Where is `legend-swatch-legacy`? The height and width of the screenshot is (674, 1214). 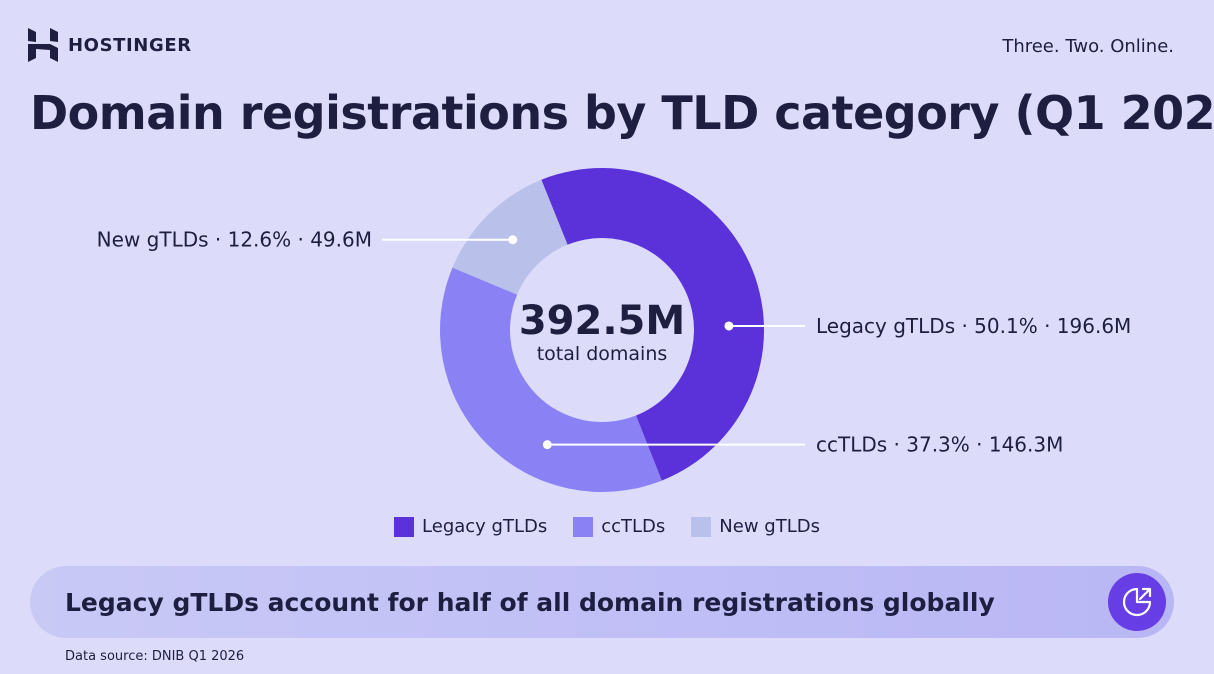
legend-swatch-legacy is located at coordinates (404, 526).